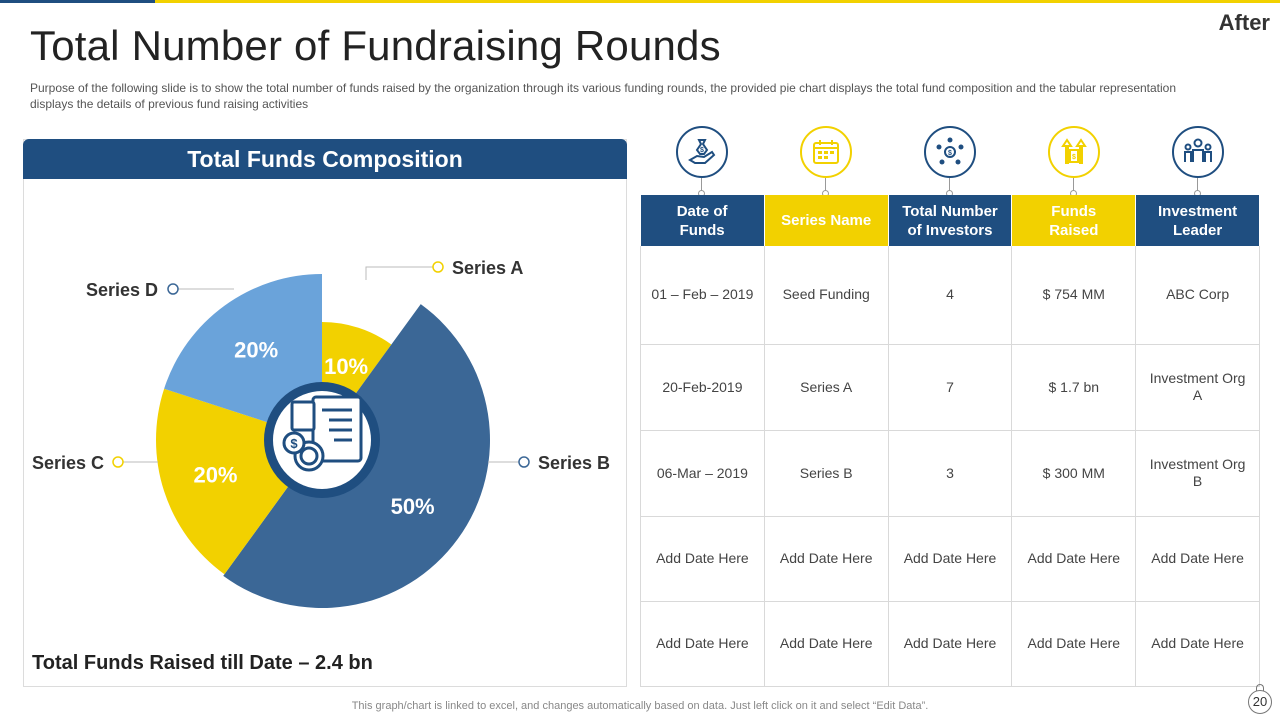 The height and width of the screenshot is (720, 1280). I want to click on page-bag-knot, so click(1260, 687).